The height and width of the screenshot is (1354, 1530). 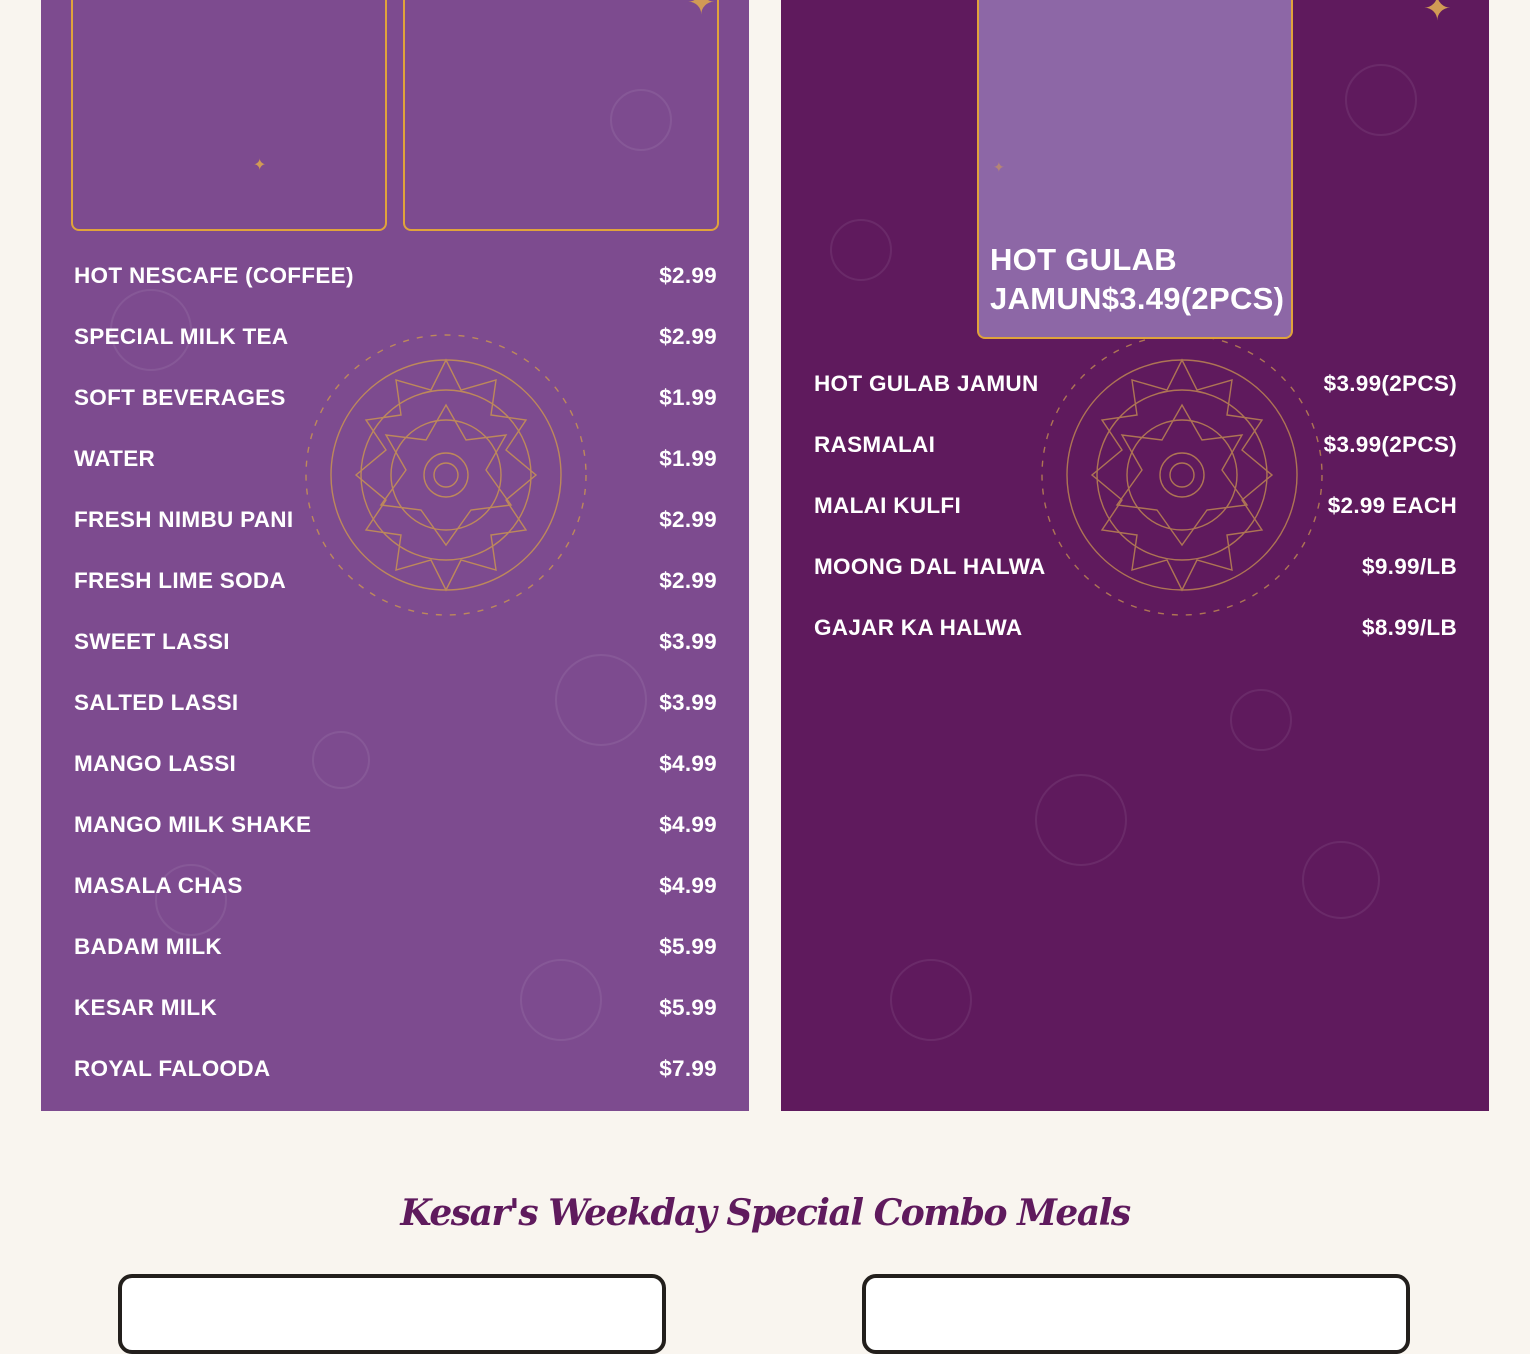 I want to click on item-name: FRESH NIMBU PANI, so click(x=184, y=519).